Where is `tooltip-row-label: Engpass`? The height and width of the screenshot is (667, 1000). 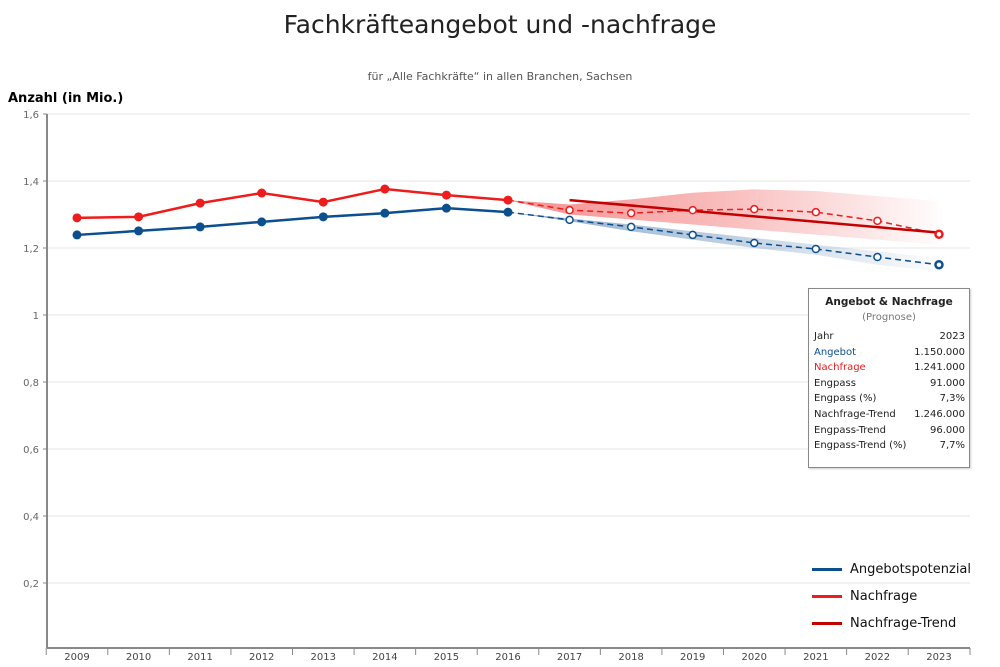
tooltip-row-label: Engpass is located at coordinates (835, 383).